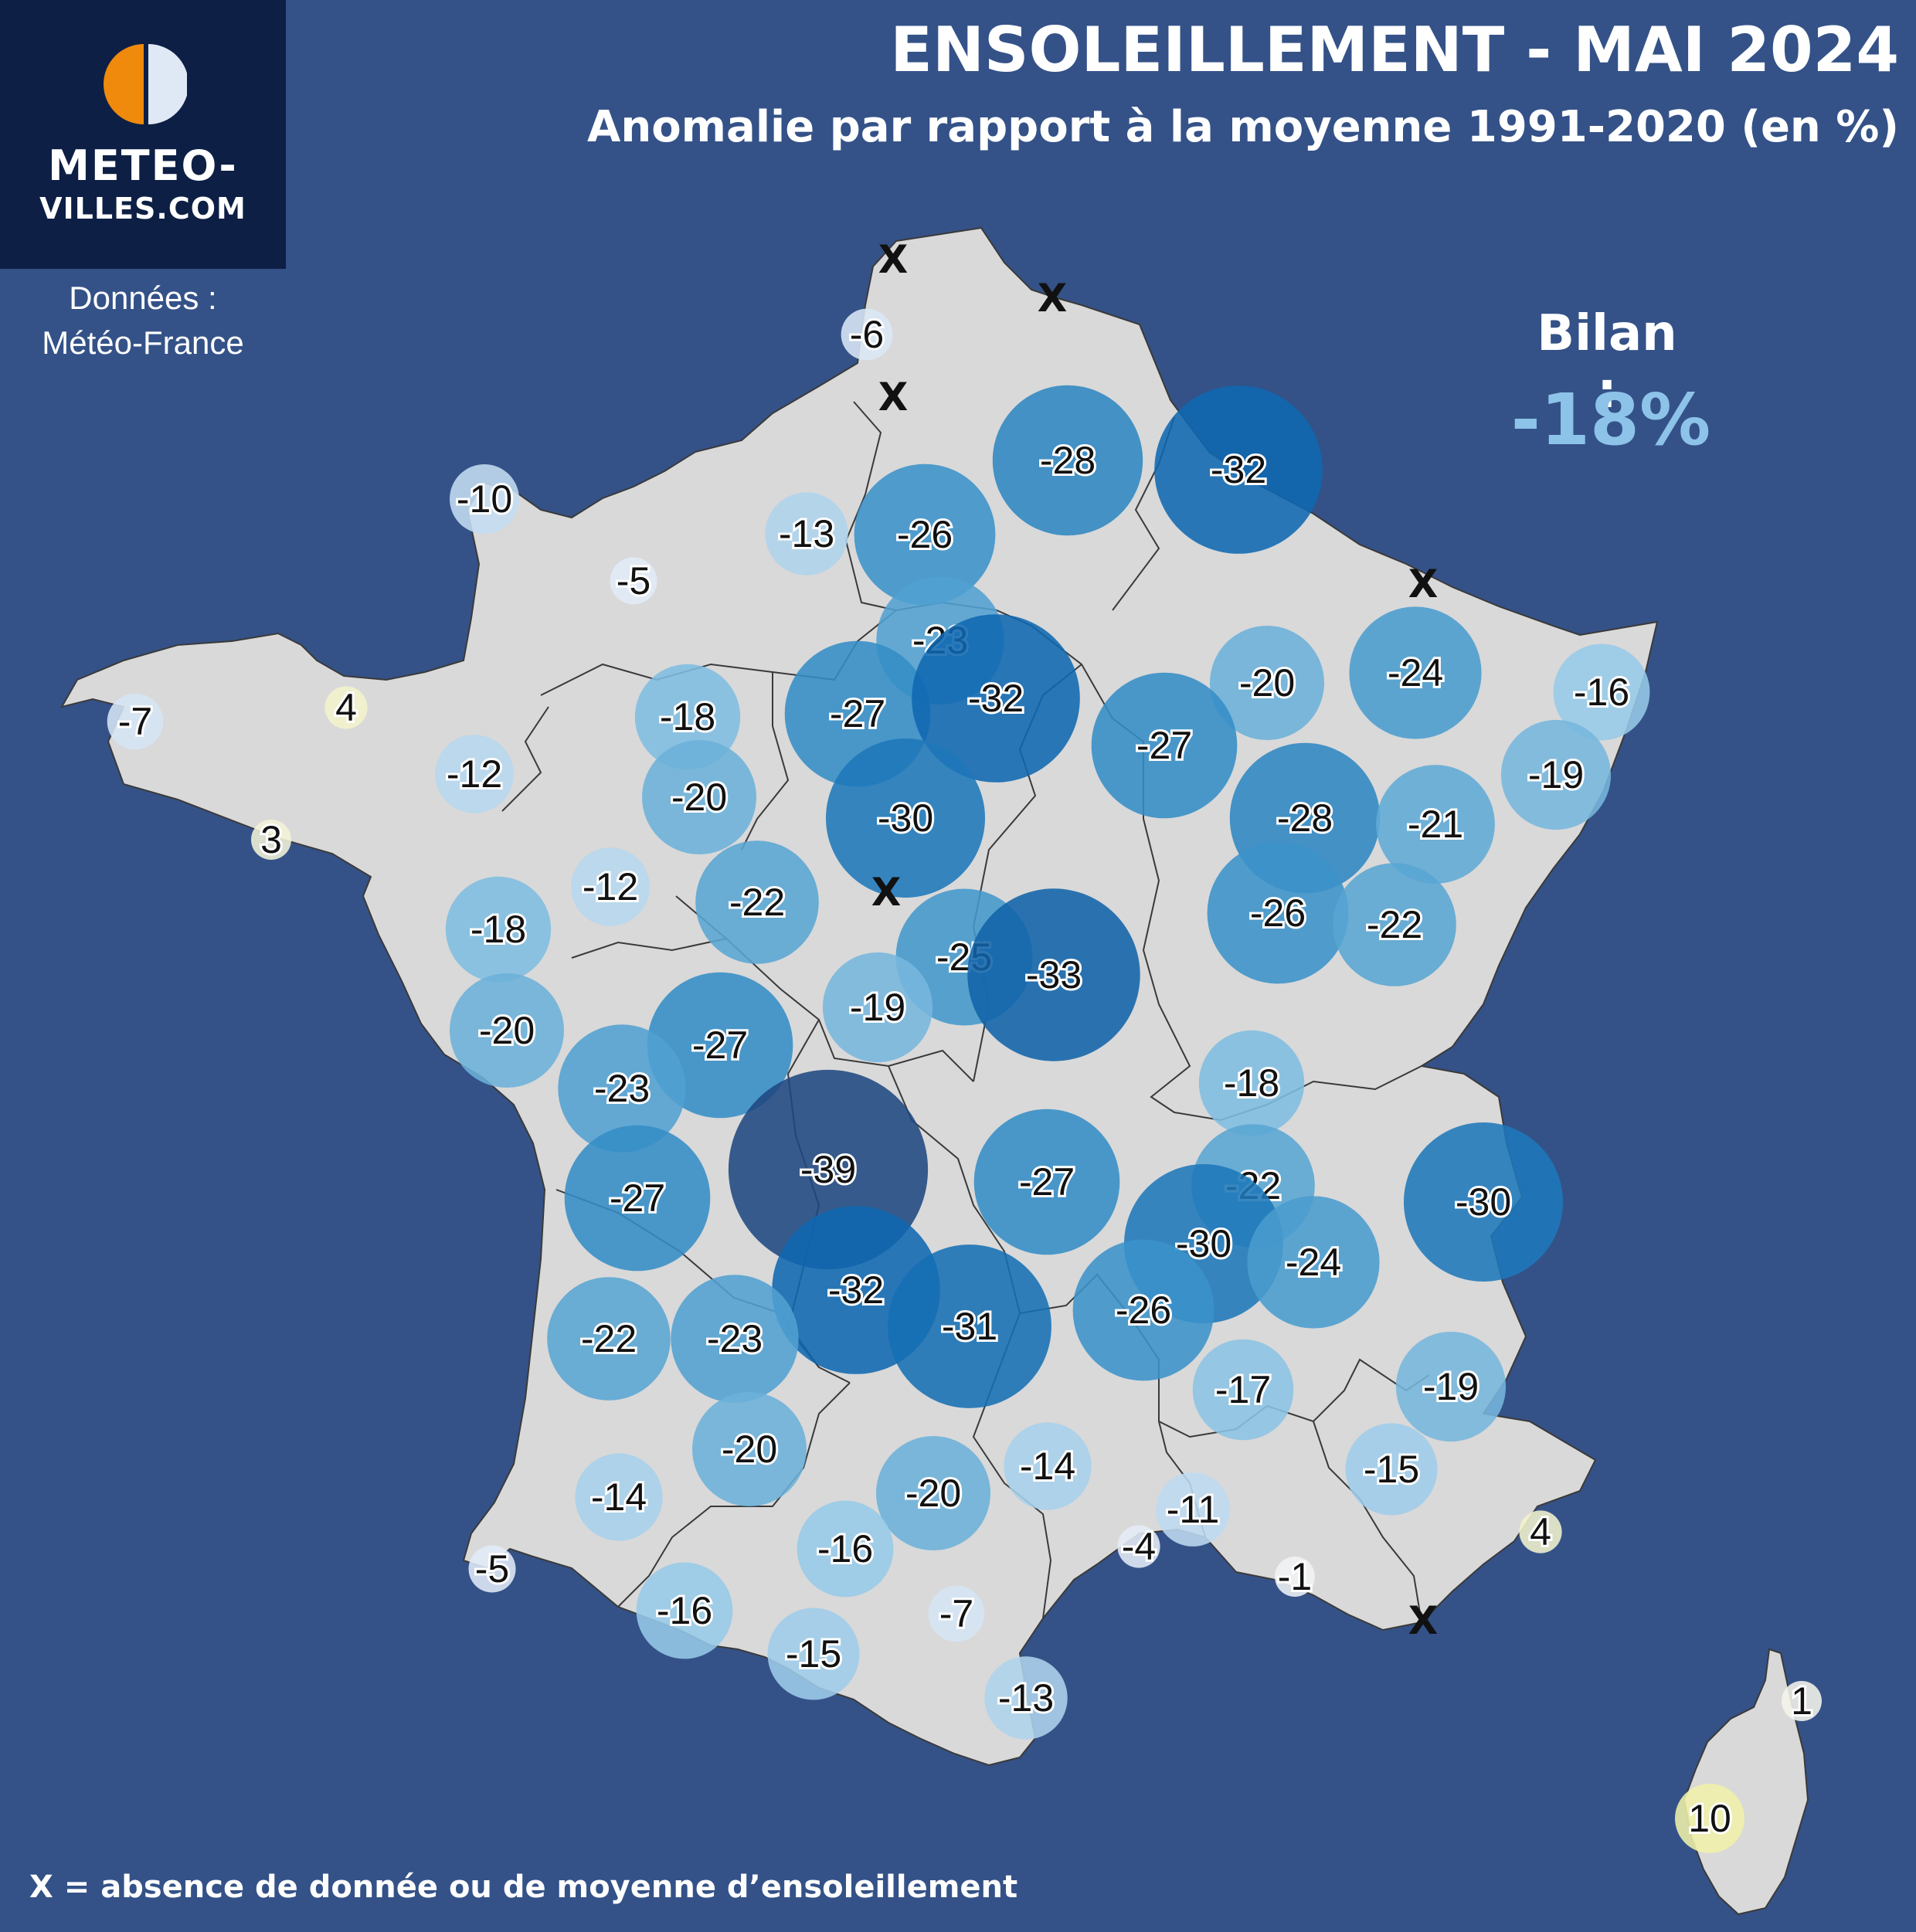  I want to click on station-value-label: -32, so click(996, 699).